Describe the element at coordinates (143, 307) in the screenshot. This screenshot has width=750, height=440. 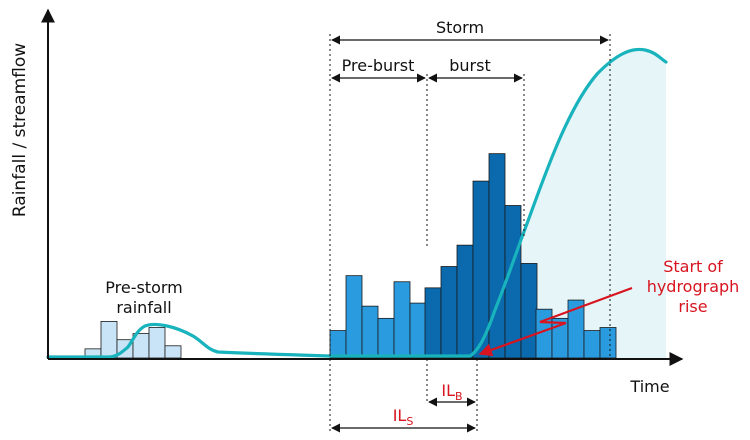
I see `pre-storm-label-line2: rainfall` at that location.